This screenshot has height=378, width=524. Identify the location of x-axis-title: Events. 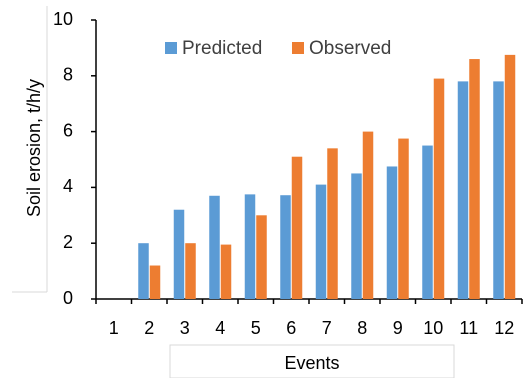
(311, 363).